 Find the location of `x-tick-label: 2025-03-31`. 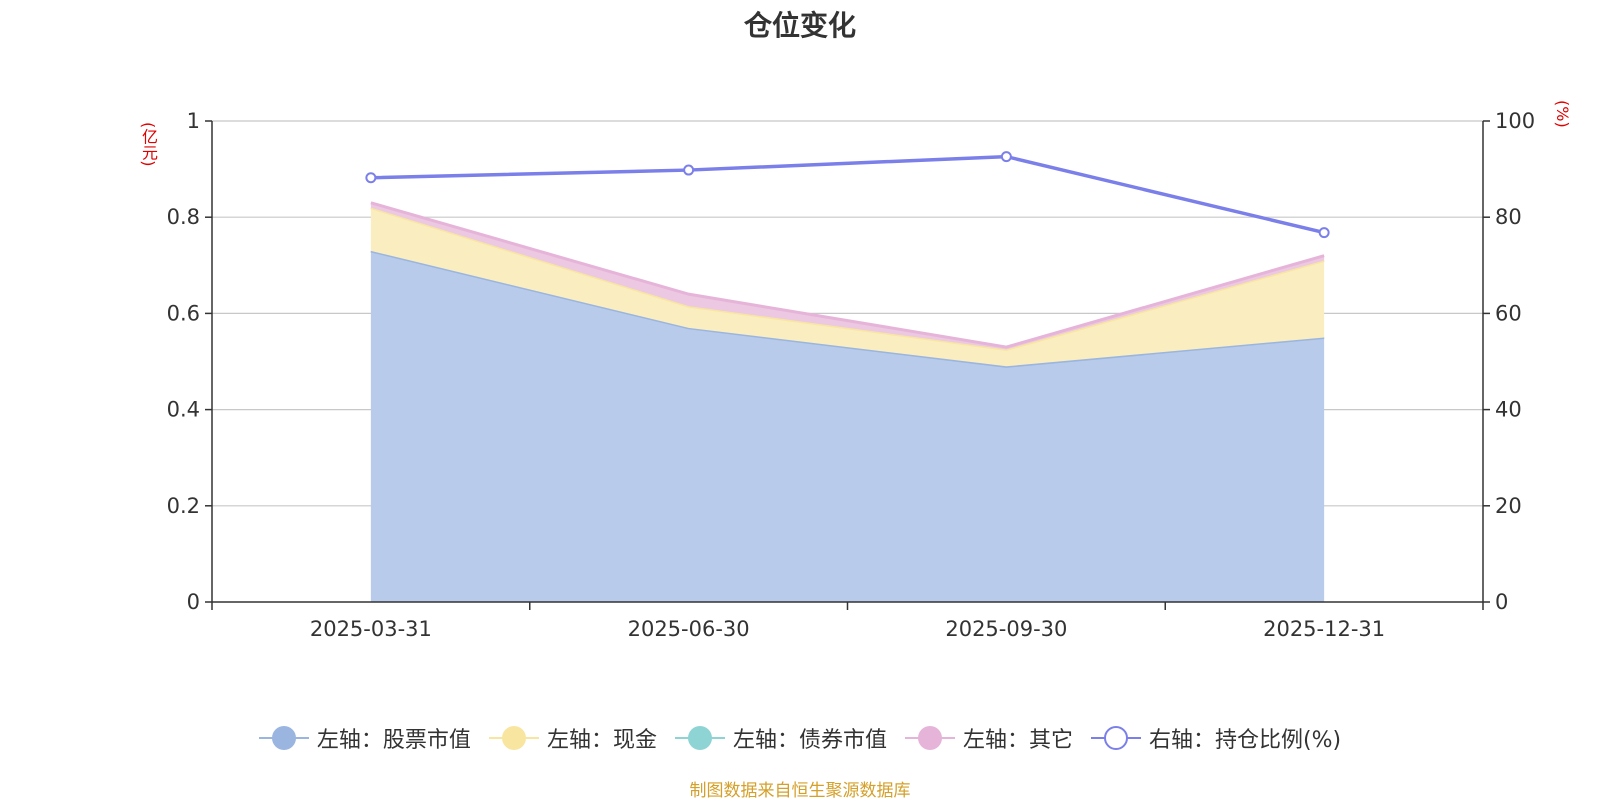

x-tick-label: 2025-03-31 is located at coordinates (371, 629).